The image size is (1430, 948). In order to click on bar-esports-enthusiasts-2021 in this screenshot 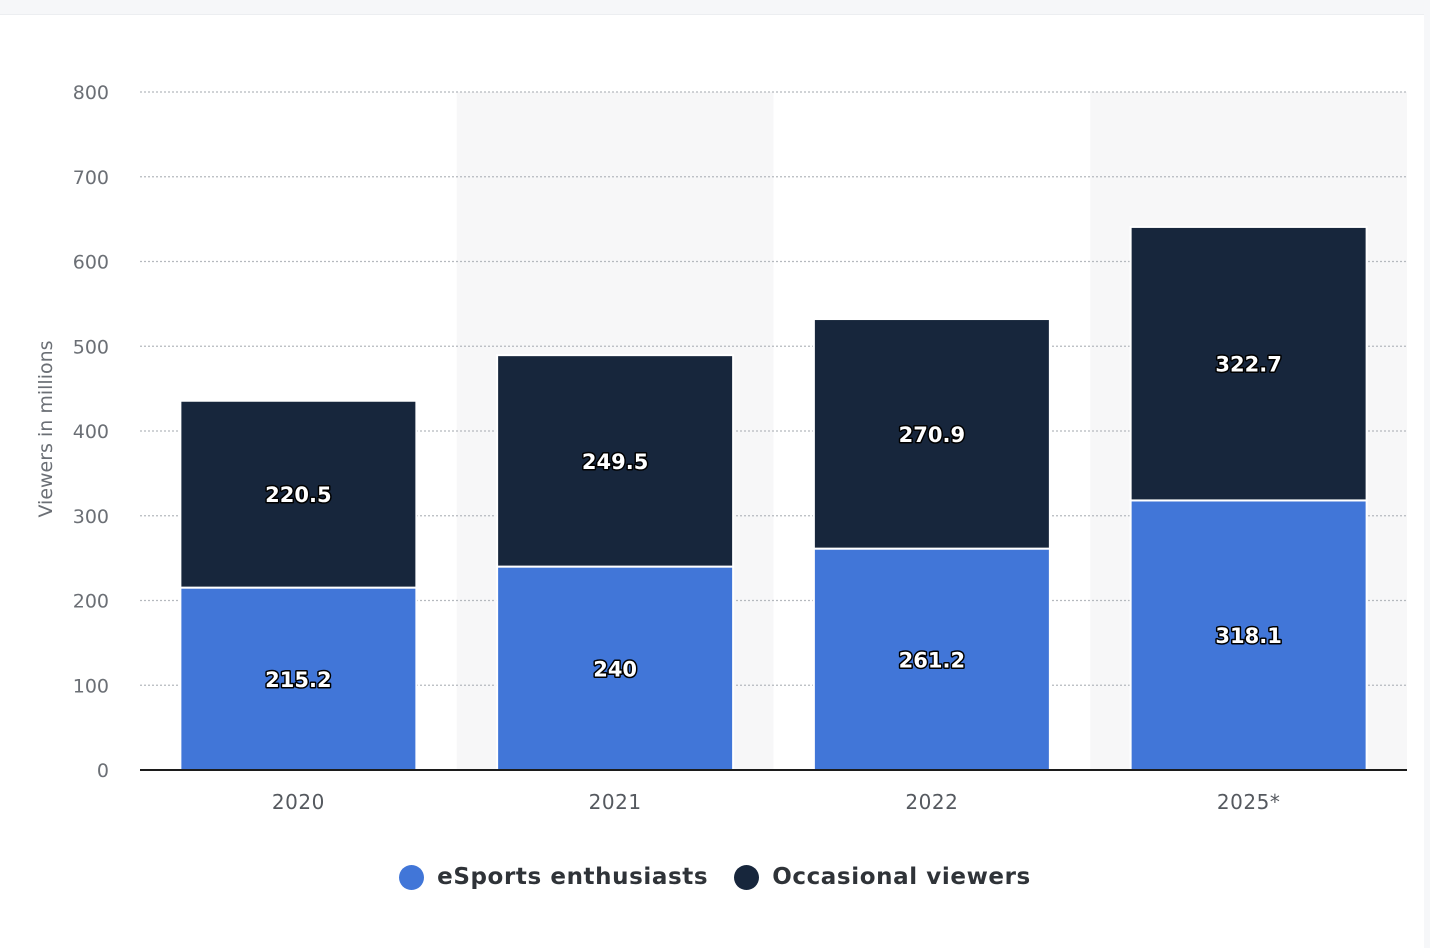, I will do `click(615, 668)`.